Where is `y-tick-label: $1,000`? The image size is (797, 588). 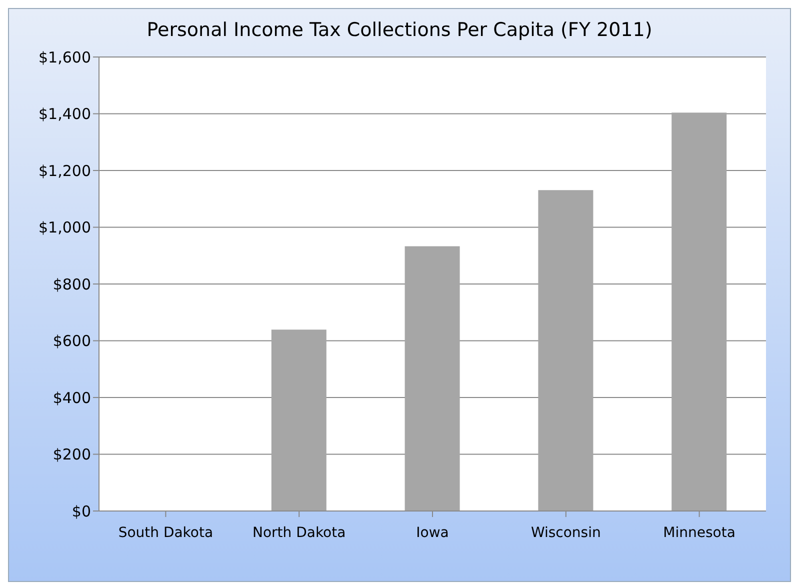
y-tick-label: $1,000 is located at coordinates (64, 227).